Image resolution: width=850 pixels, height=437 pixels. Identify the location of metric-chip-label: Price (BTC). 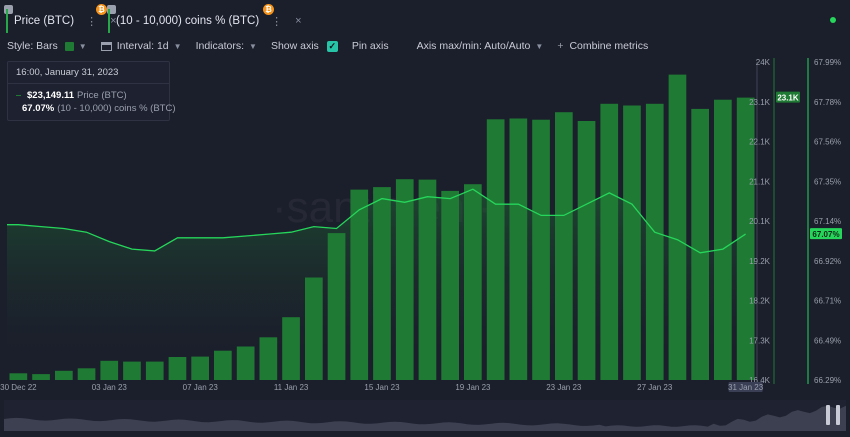
(44, 21).